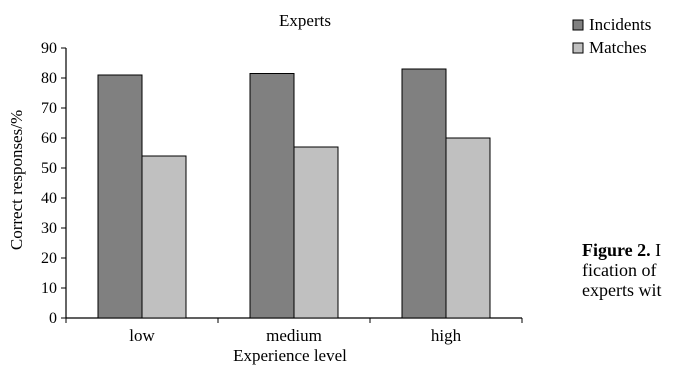  What do you see at coordinates (53, 318) in the screenshot?
I see `y-tick-label: 0` at bounding box center [53, 318].